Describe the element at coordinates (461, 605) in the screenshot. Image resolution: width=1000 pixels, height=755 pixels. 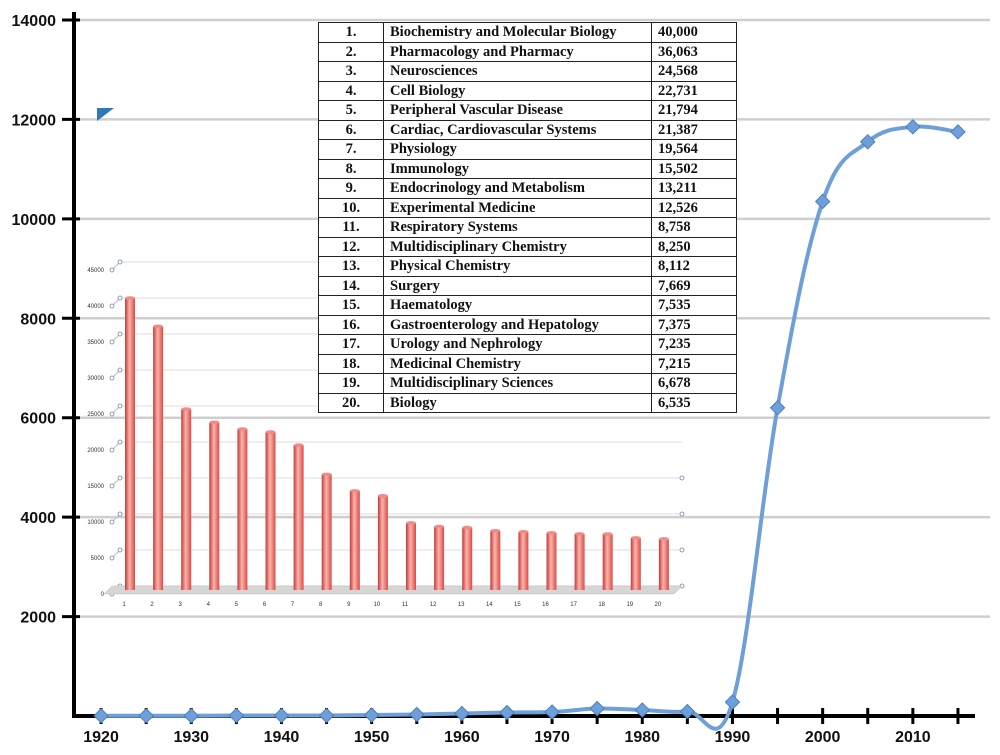
I see `inset-x-tick-label: 13` at that location.